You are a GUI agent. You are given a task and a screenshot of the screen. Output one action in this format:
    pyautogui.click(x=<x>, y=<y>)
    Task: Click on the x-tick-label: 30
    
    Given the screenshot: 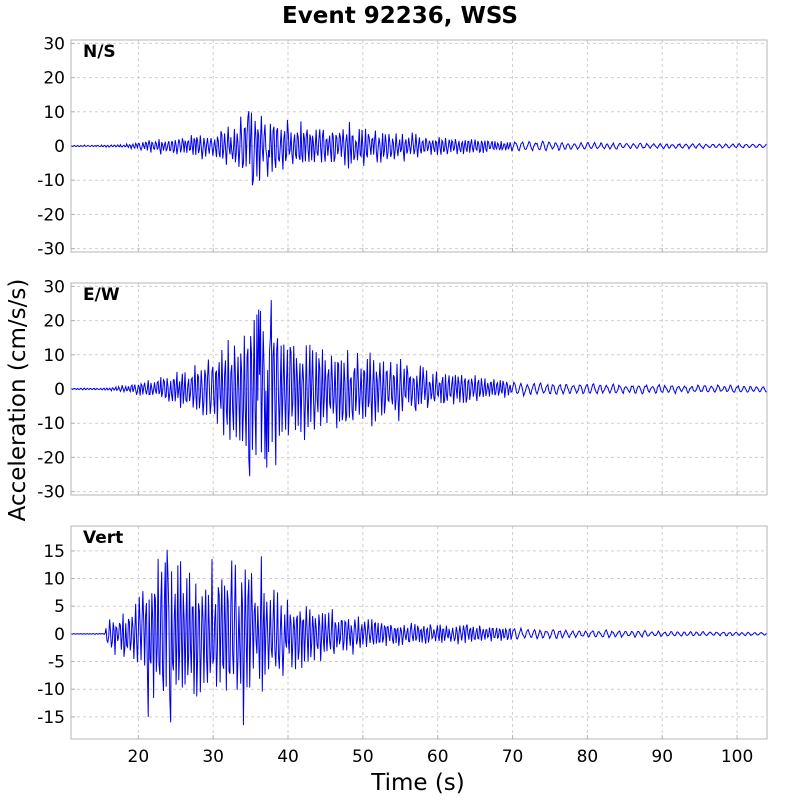 What is the action you would take?
    pyautogui.click(x=213, y=757)
    